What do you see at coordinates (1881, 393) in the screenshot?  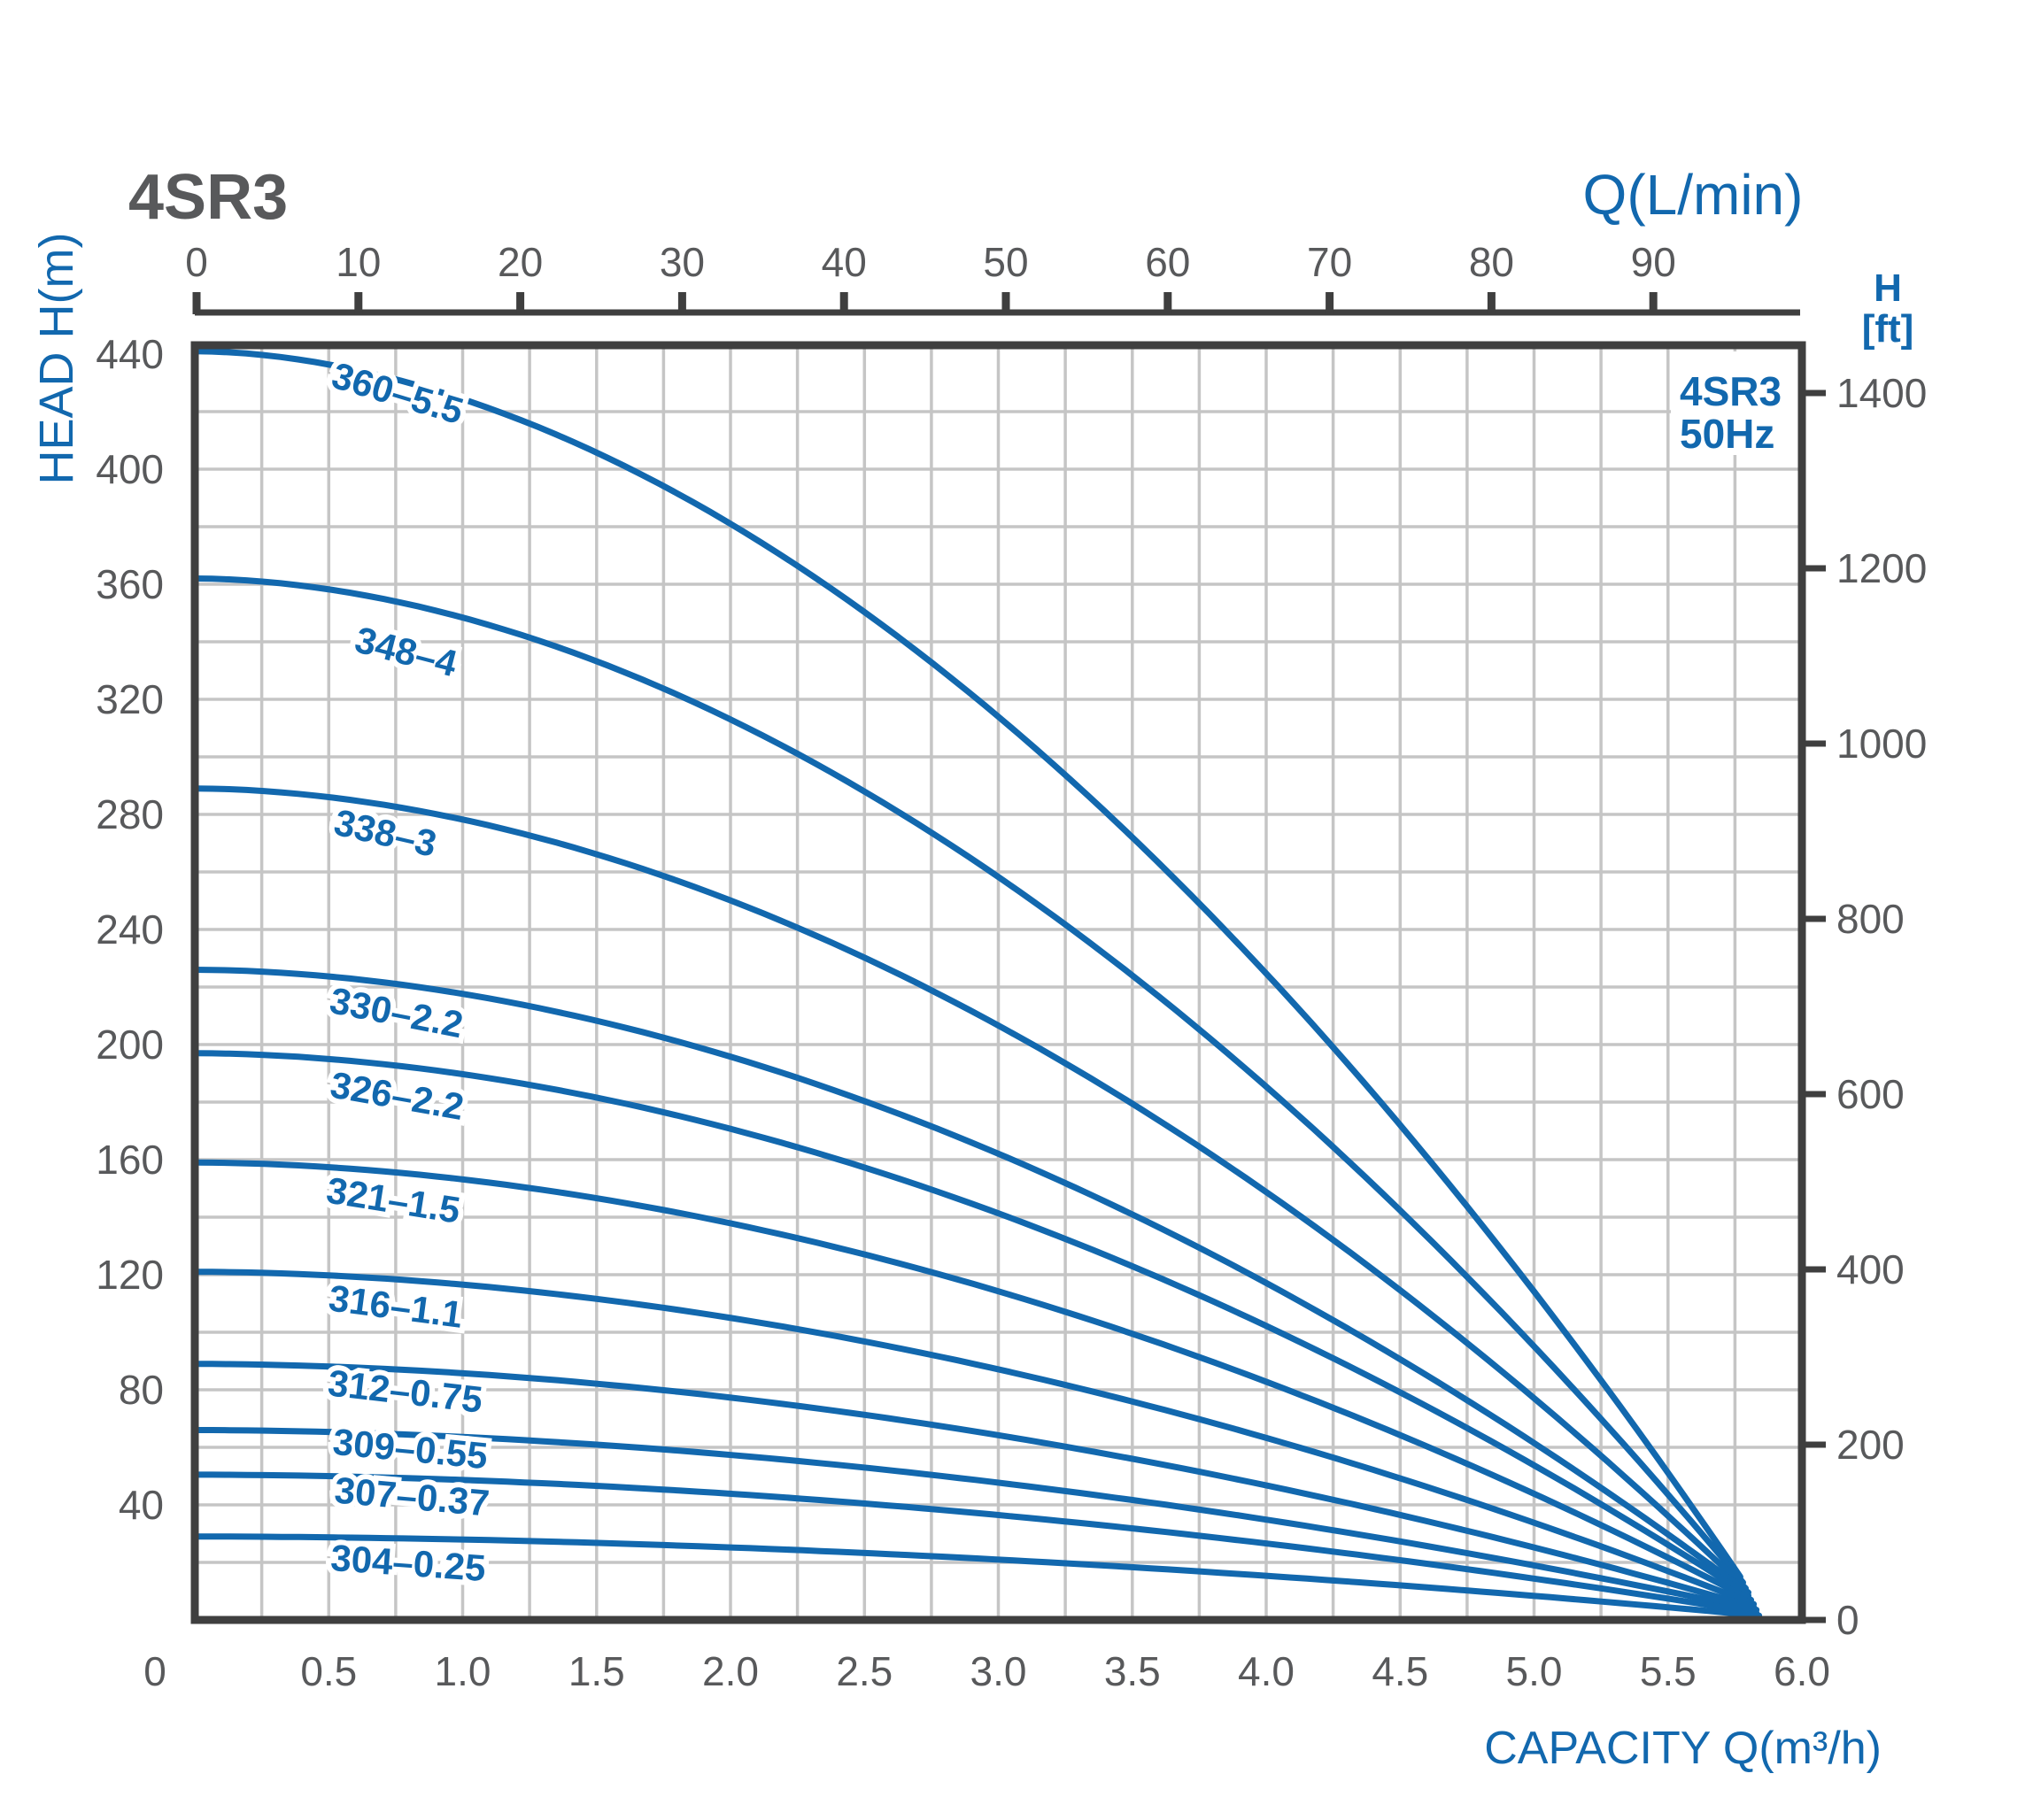 I see `right-axis-tick-label: 1400` at bounding box center [1881, 393].